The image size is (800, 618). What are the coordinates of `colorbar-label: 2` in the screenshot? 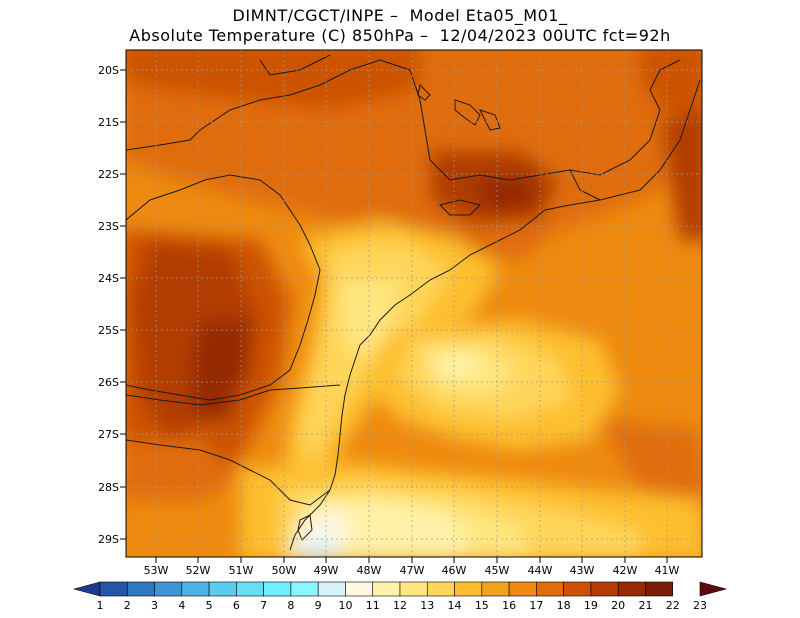 It's located at (127, 605).